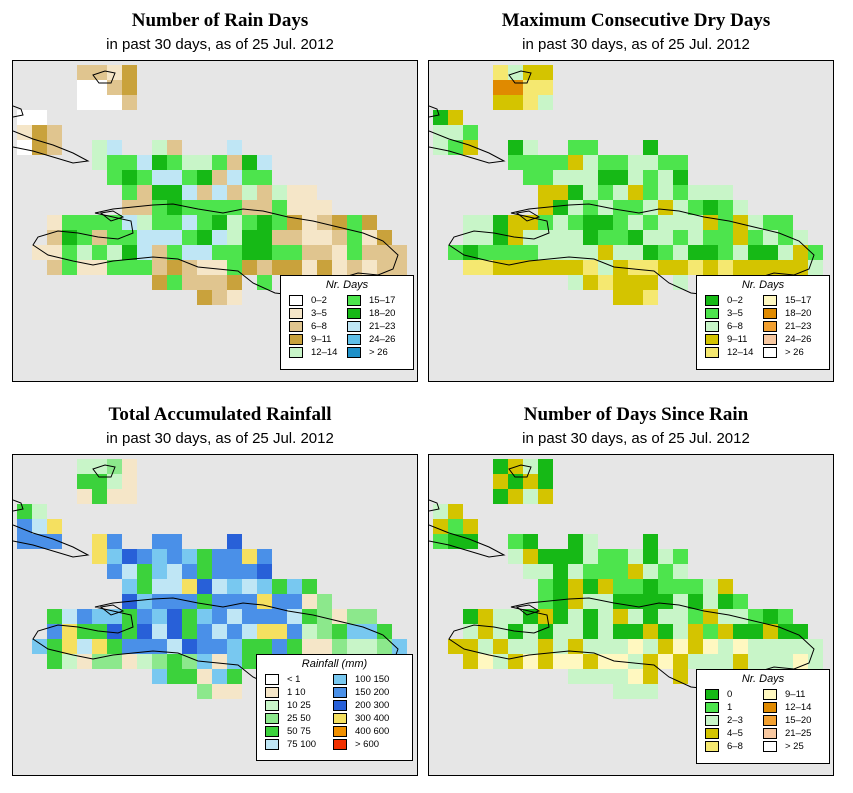 This screenshot has height=793, width=853. What do you see at coordinates (372, 692) in the screenshot?
I see `legend-label: 150 200` at bounding box center [372, 692].